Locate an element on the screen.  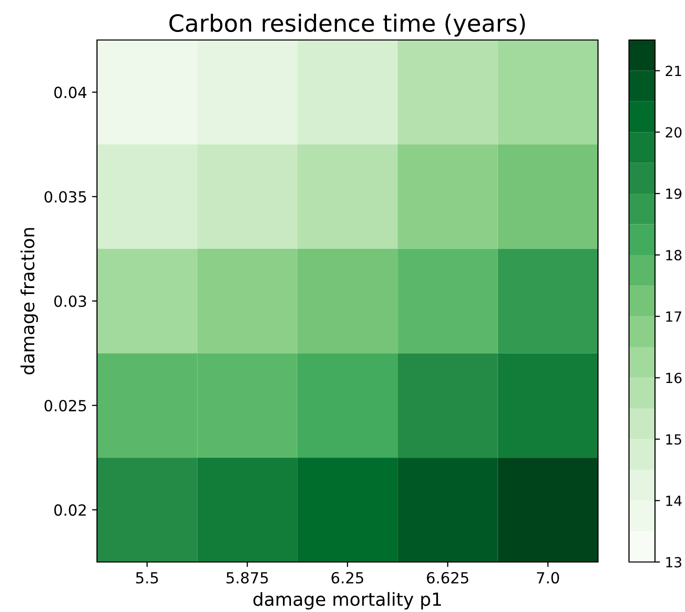
y-tick-label: 0.04 is located at coordinates (70, 92).